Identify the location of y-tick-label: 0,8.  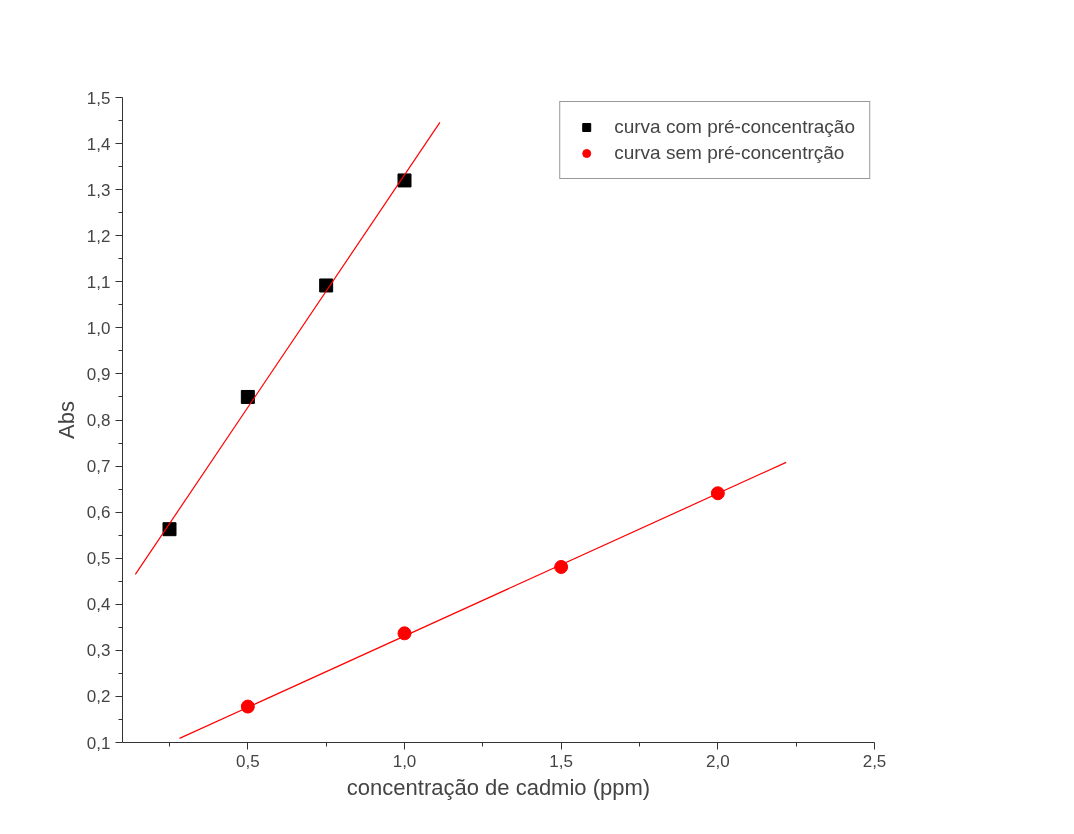
(98, 420).